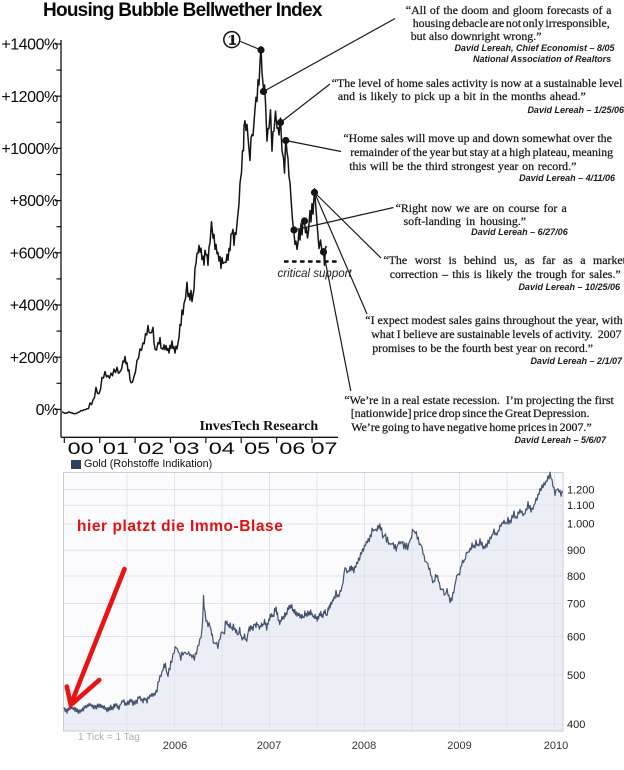  What do you see at coordinates (34, 306) in the screenshot?
I see `svg-text: +400%` at bounding box center [34, 306].